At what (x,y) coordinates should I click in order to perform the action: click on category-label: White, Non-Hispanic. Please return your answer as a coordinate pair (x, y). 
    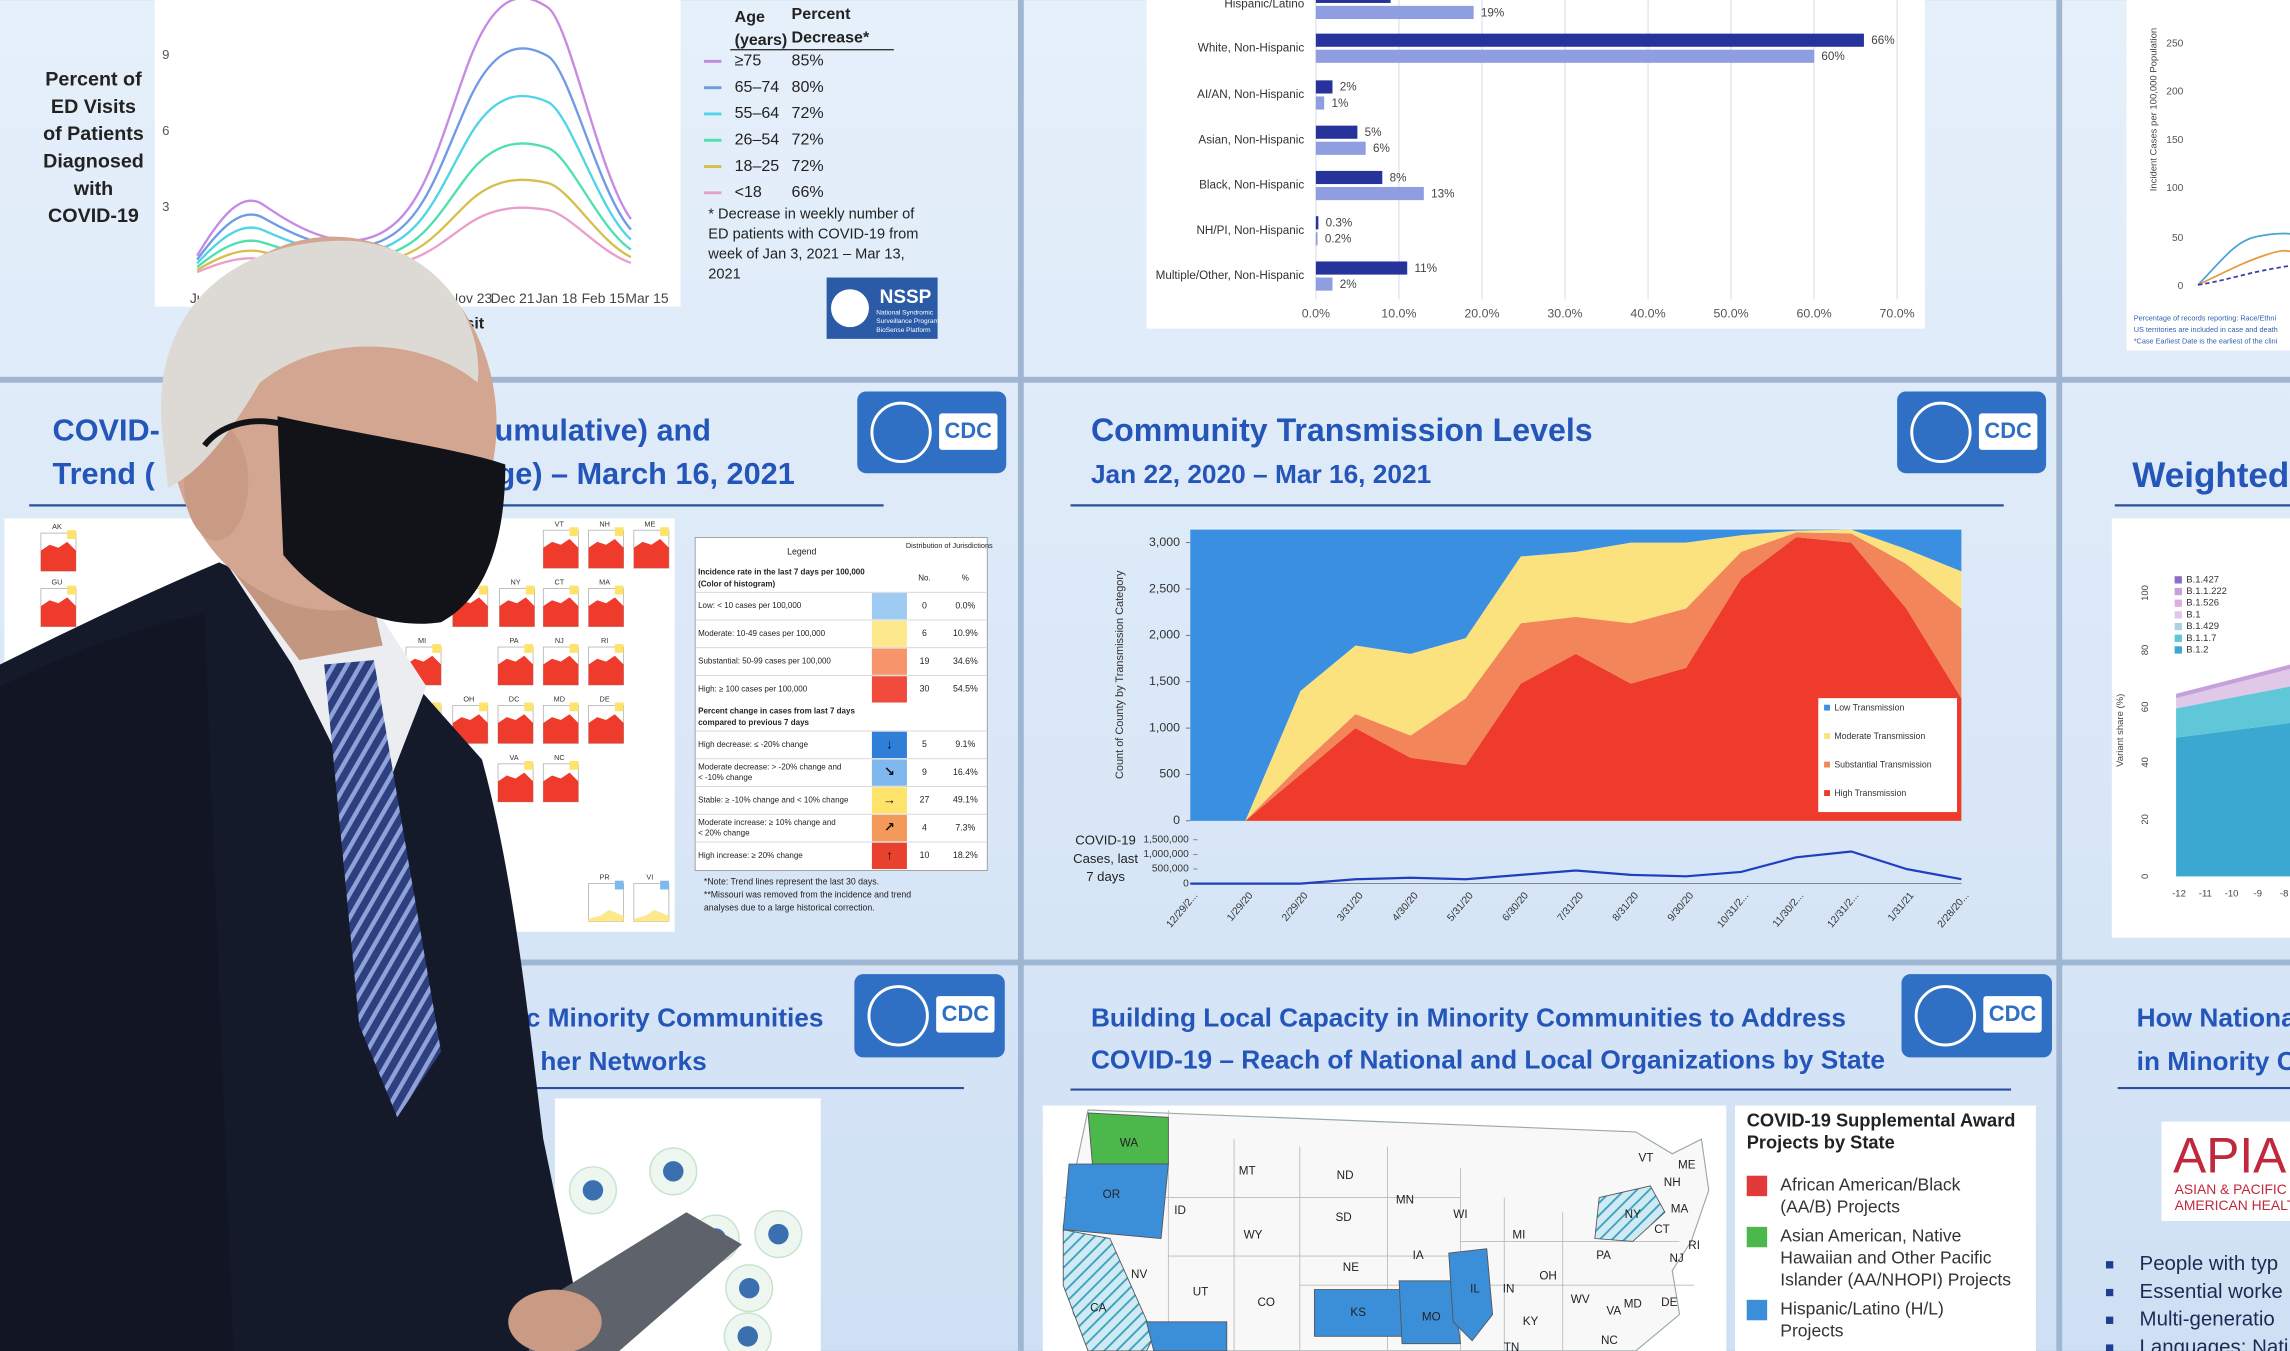
    Looking at the image, I should click on (1251, 47).